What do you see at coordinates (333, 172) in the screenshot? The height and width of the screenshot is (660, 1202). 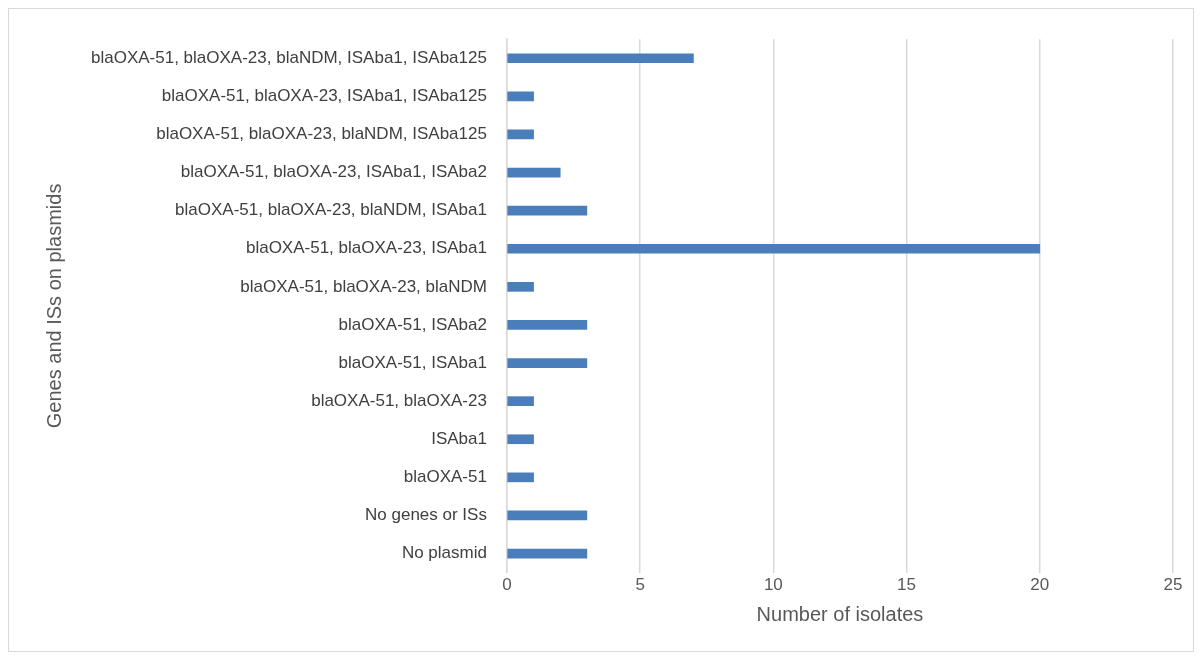 I see `y-tick-label: blaOXA-51, blaOXA-23, ISAba1, ISAba2` at bounding box center [333, 172].